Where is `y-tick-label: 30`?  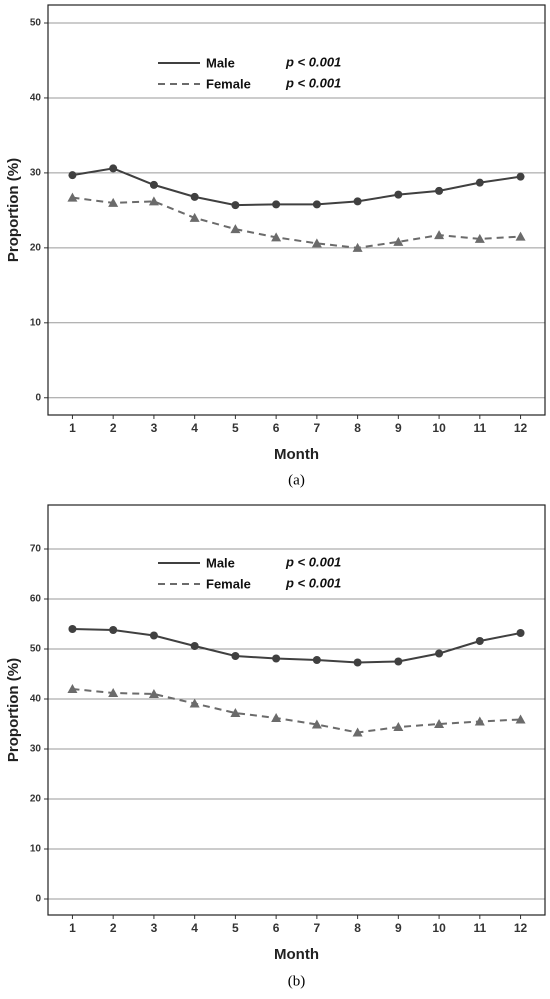
y-tick-label: 30 is located at coordinates (36, 173).